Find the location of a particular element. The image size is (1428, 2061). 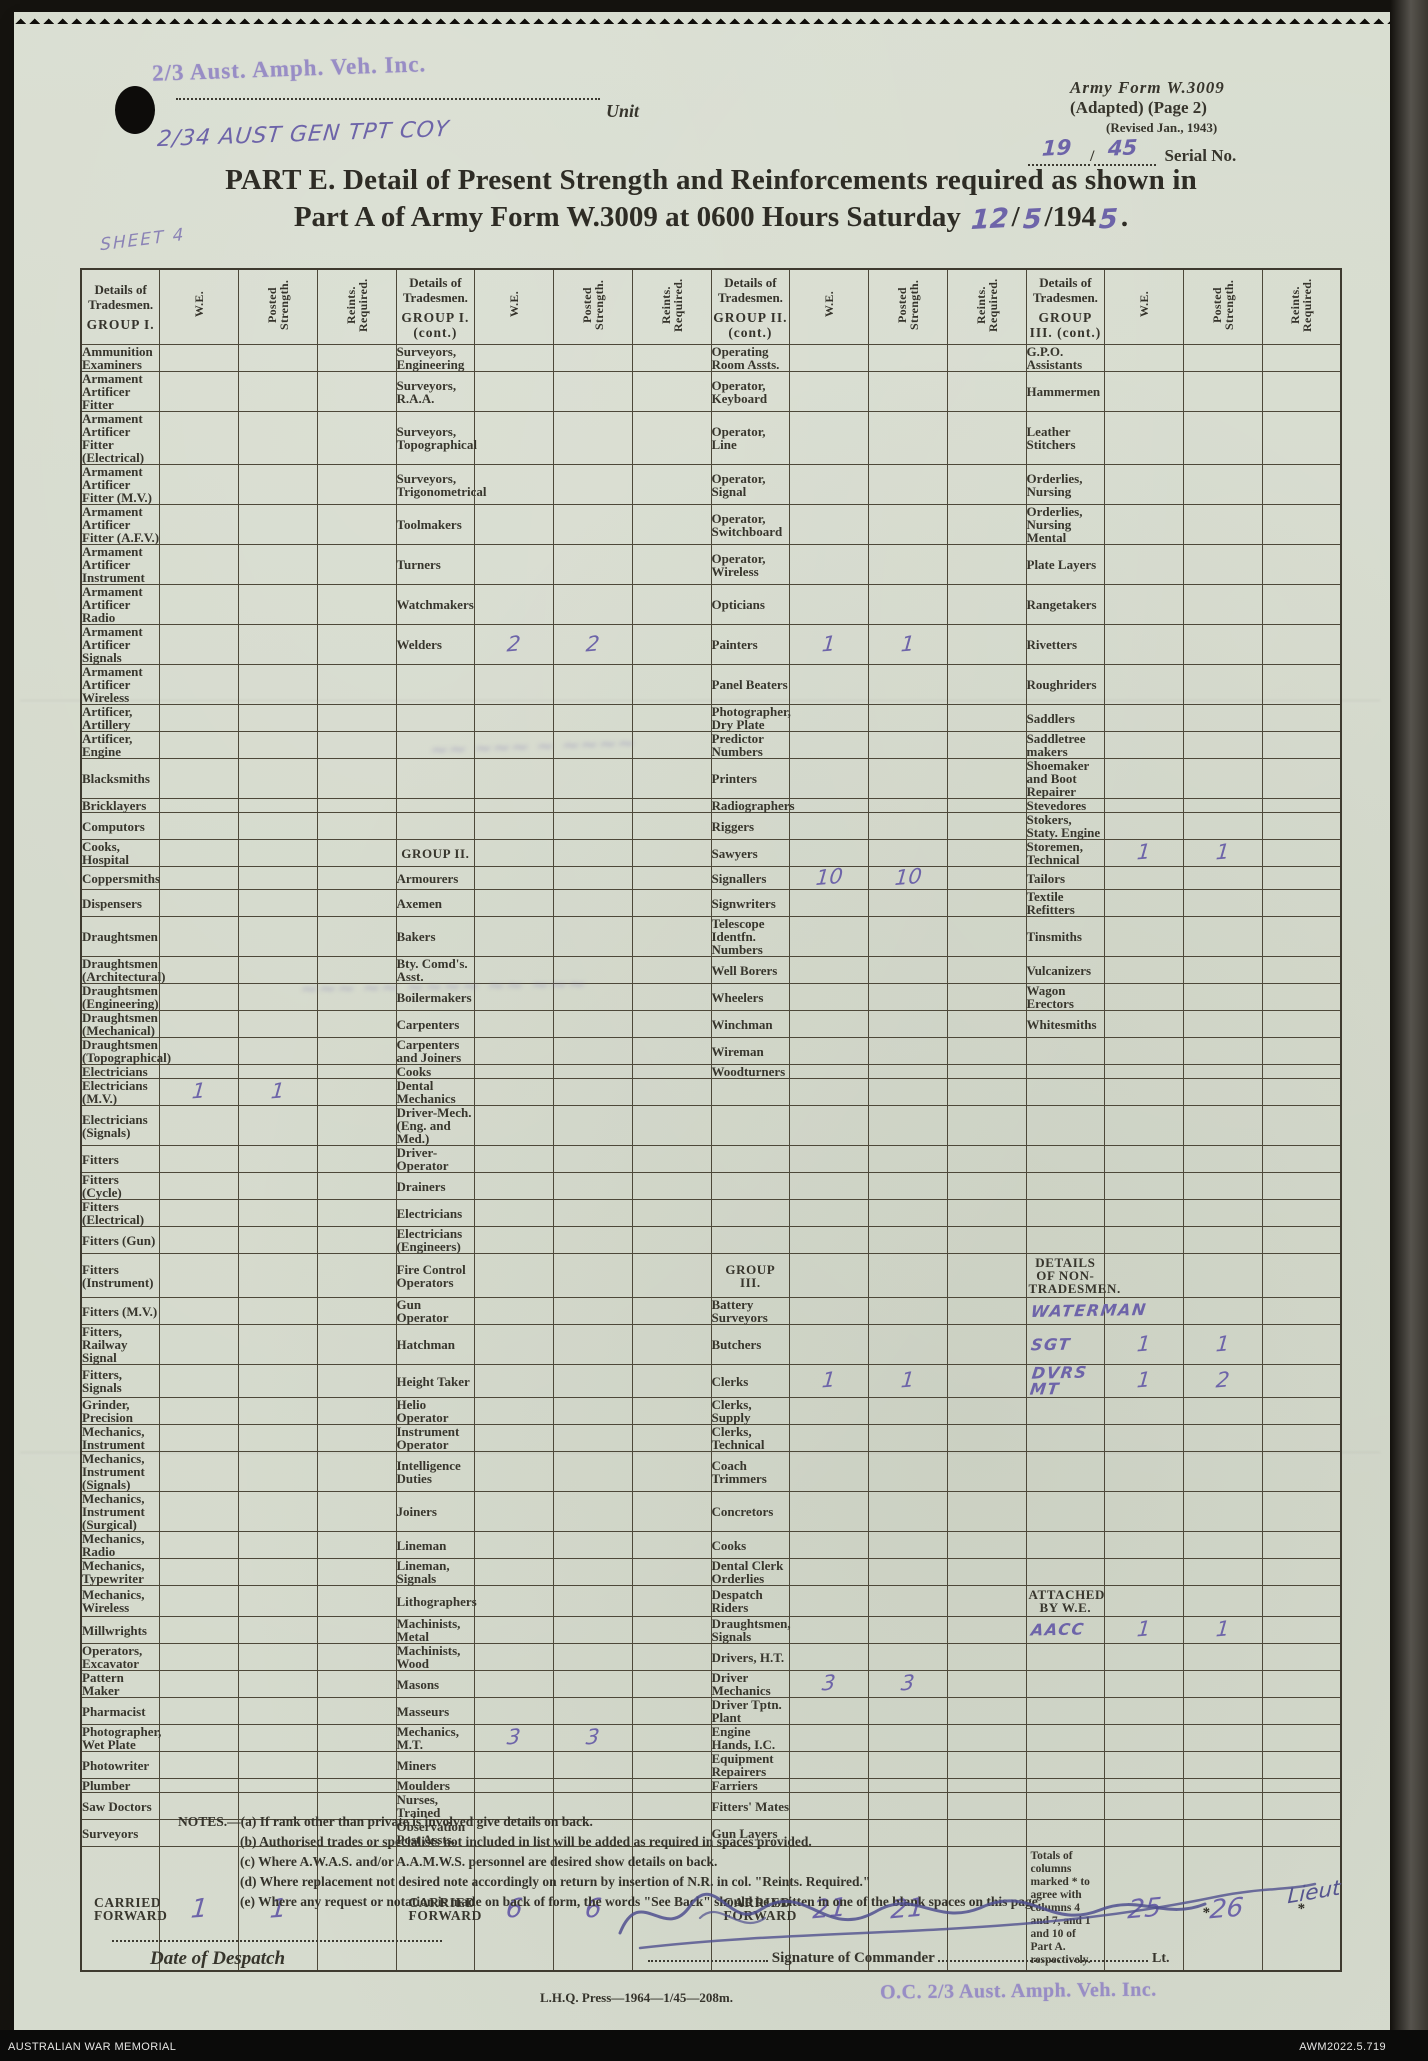

tradesman-cell: Riggers is located at coordinates (750, 826).